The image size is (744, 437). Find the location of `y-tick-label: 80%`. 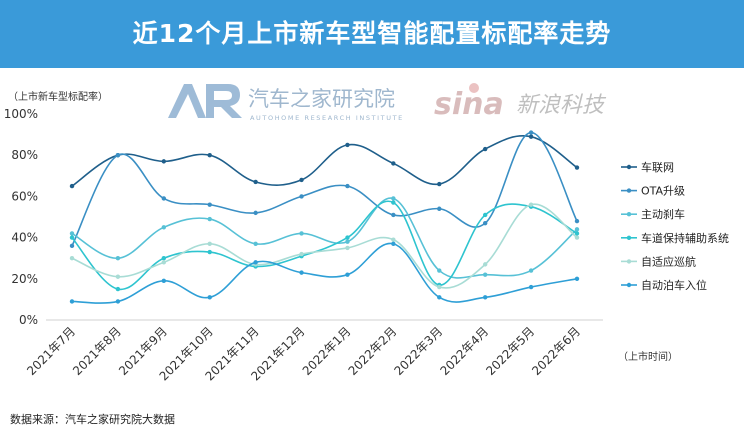

y-tick-label: 80% is located at coordinates (24, 155).